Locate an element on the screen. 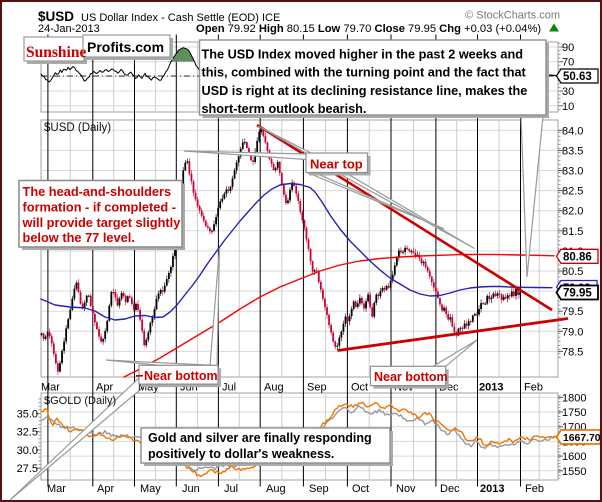 The height and width of the screenshot is (502, 602). svg-text:positively to dollar's weaknes: positively to dollar's weakness. is located at coordinates (241, 454).